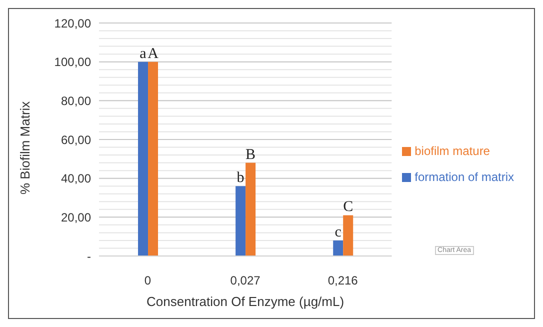 The width and height of the screenshot is (543, 327). I want to click on y-tick-label: 80,00, so click(76, 101).